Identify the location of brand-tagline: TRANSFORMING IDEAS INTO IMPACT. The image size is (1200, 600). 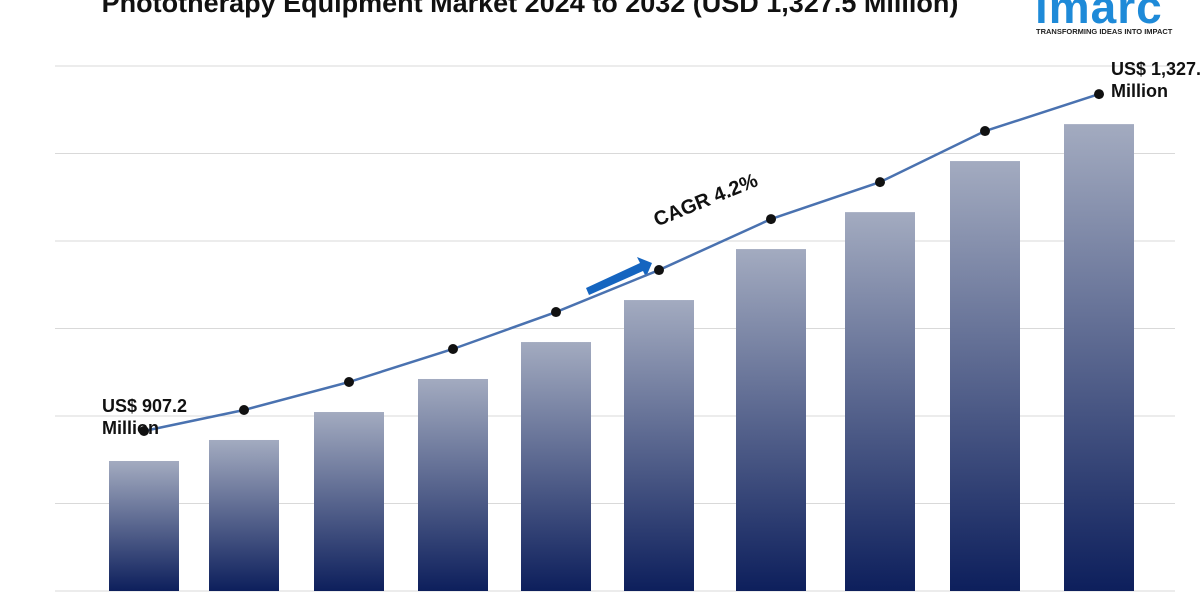
(1104, 31).